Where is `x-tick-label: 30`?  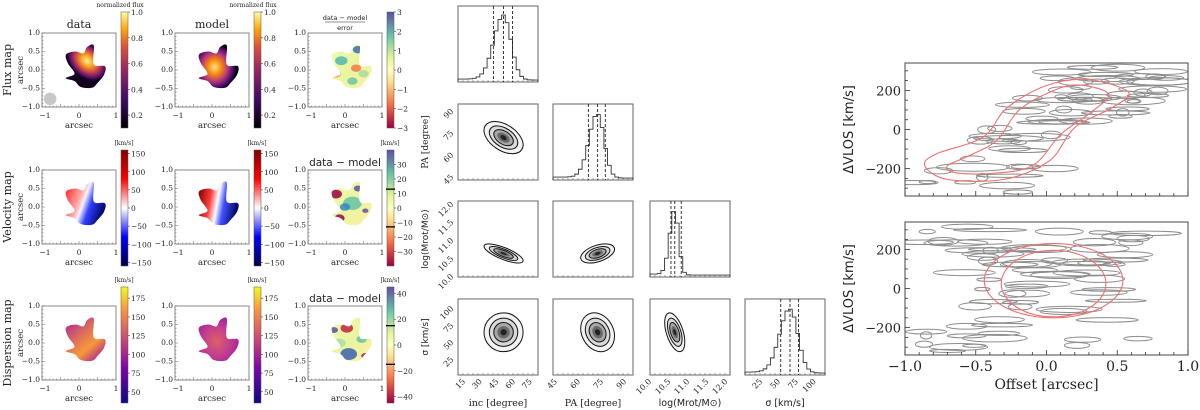 x-tick-label: 30 is located at coordinates (477, 384).